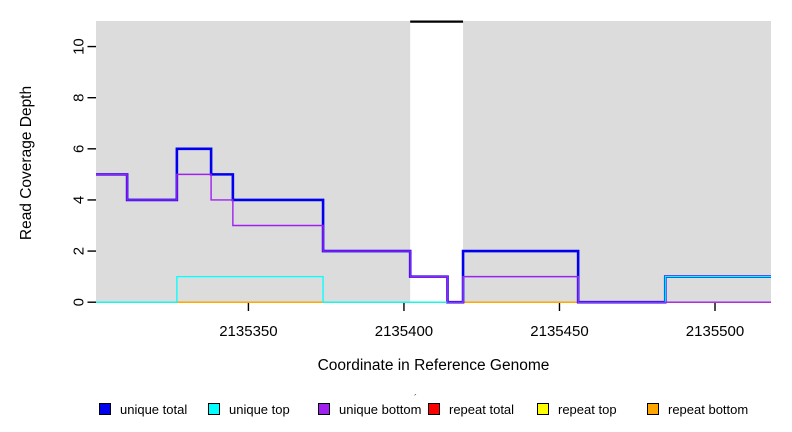 Image resolution: width=792 pixels, height=432 pixels. I want to click on legend-item-label: repeat top, so click(587, 409).